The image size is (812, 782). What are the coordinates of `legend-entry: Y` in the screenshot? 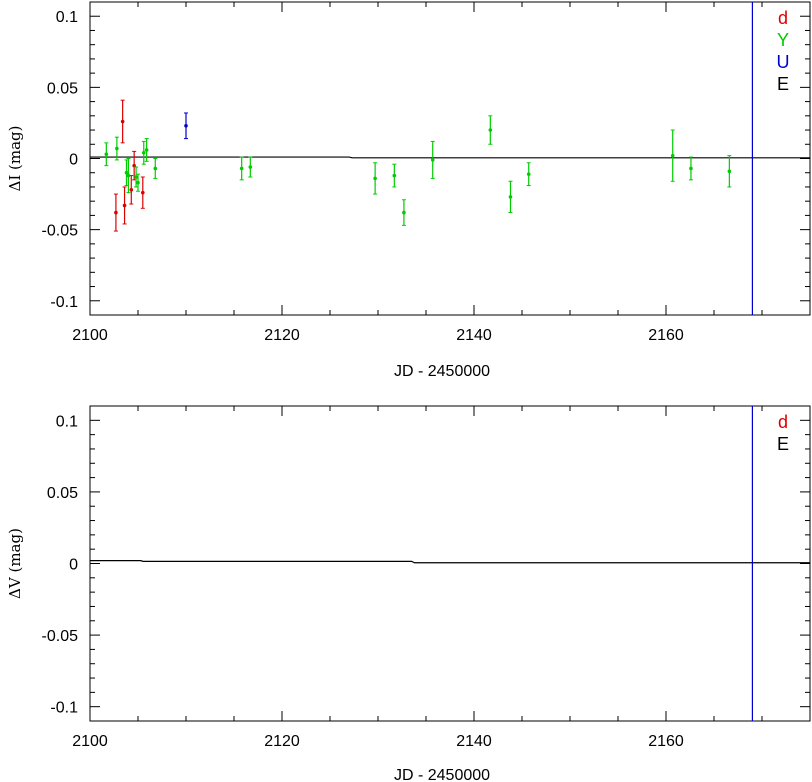 It's located at (783, 40).